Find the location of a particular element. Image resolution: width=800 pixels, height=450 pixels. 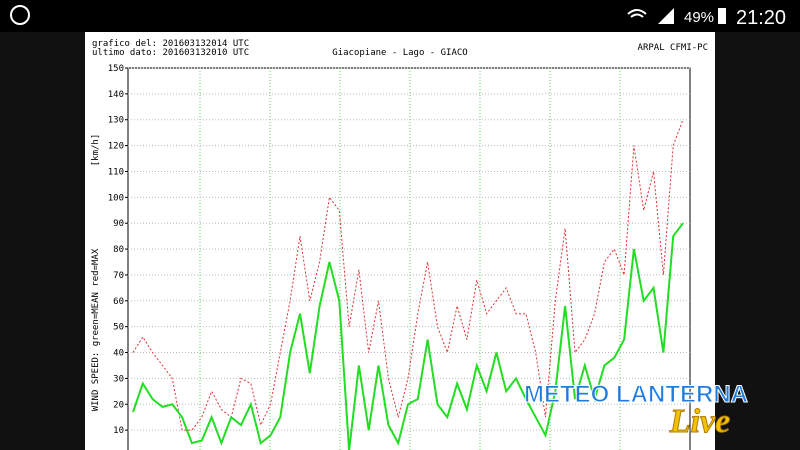

chart-title: Giacopiane - Lago - GIACO is located at coordinates (399, 53).